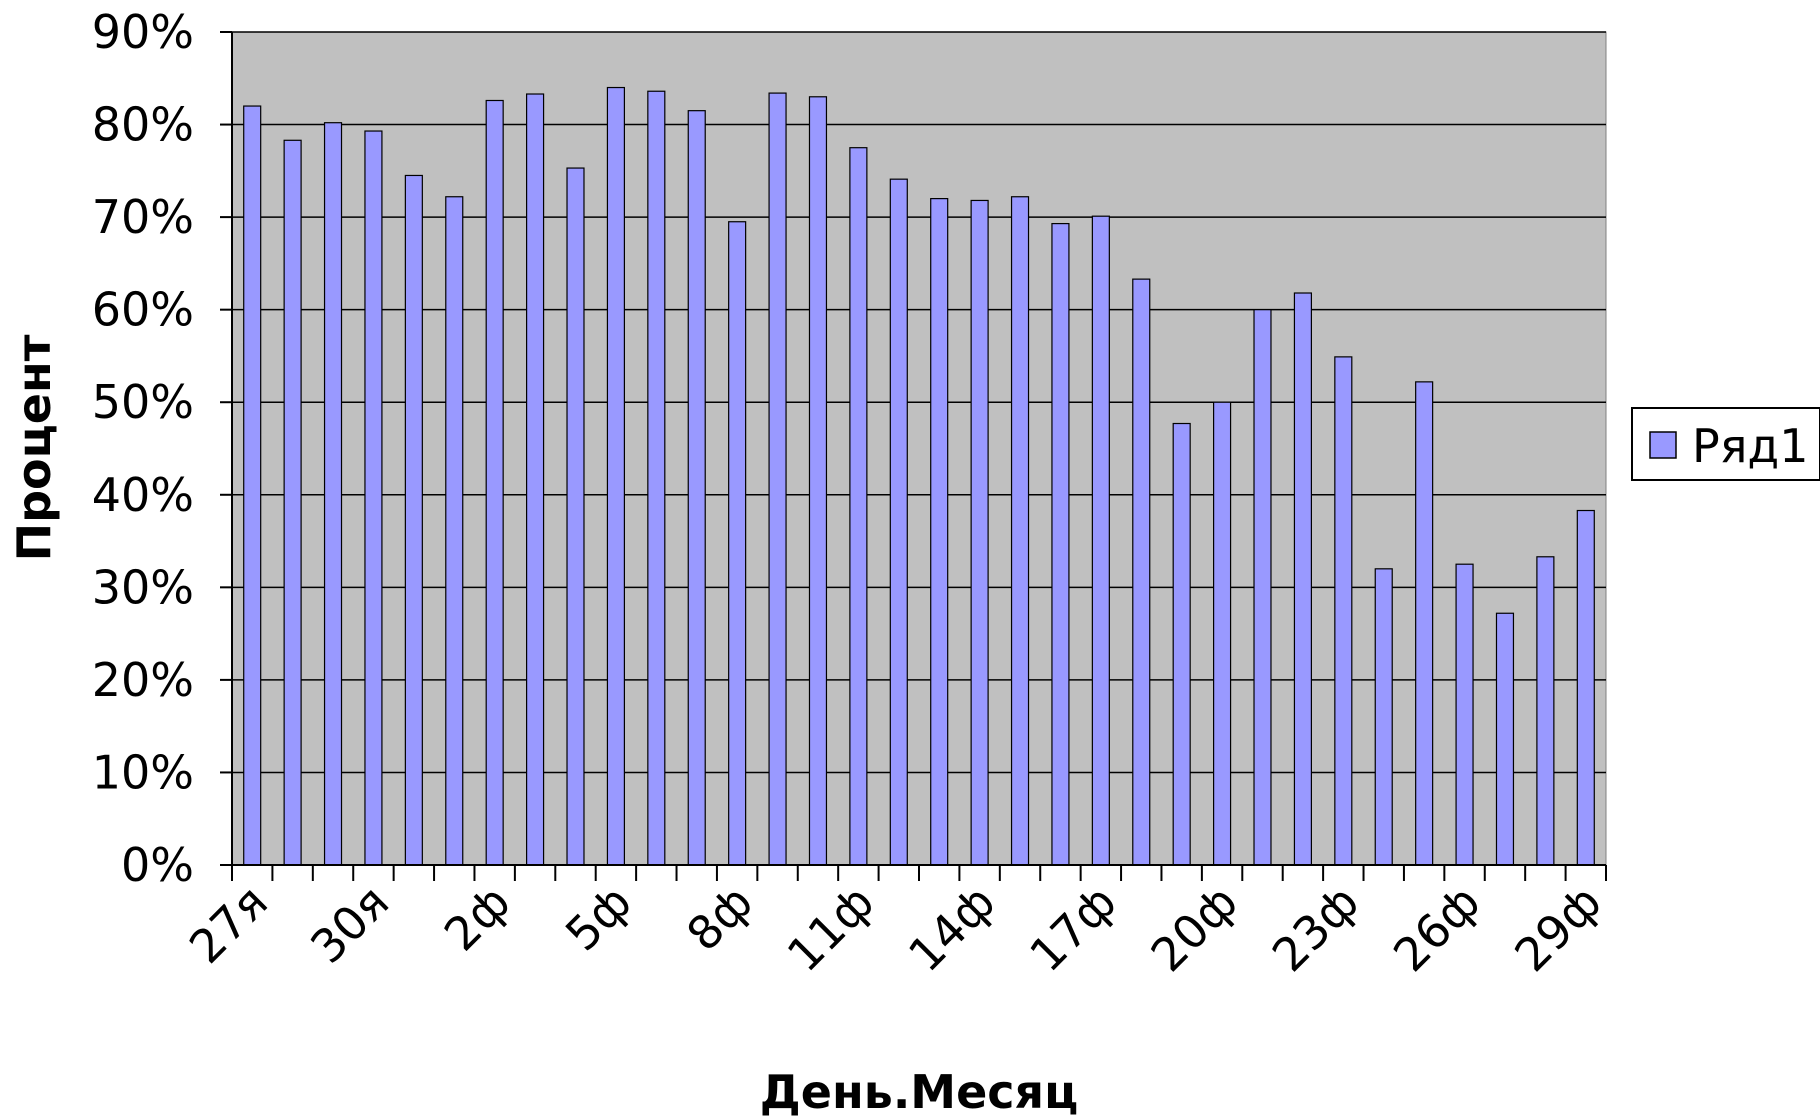 The image size is (1820, 1116). Describe the element at coordinates (143, 495) in the screenshot. I see `y-tick-label: 40%` at that location.